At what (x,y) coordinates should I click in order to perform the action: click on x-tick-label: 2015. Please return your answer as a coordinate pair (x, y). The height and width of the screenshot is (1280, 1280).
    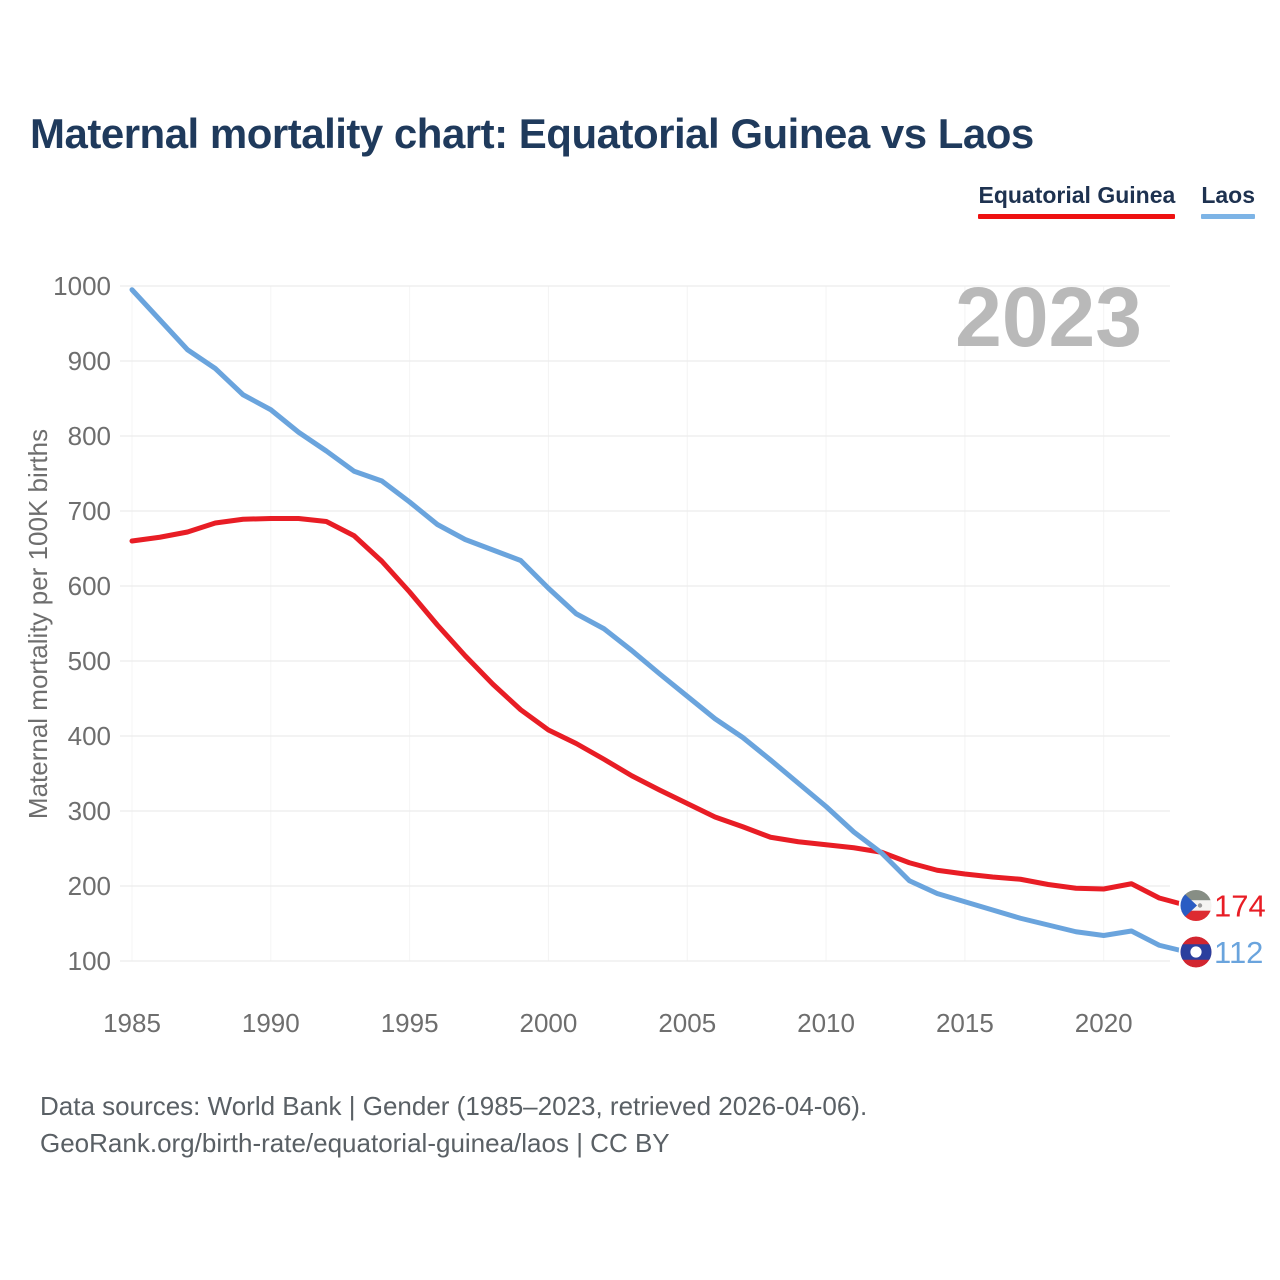
    Looking at the image, I should click on (965, 1023).